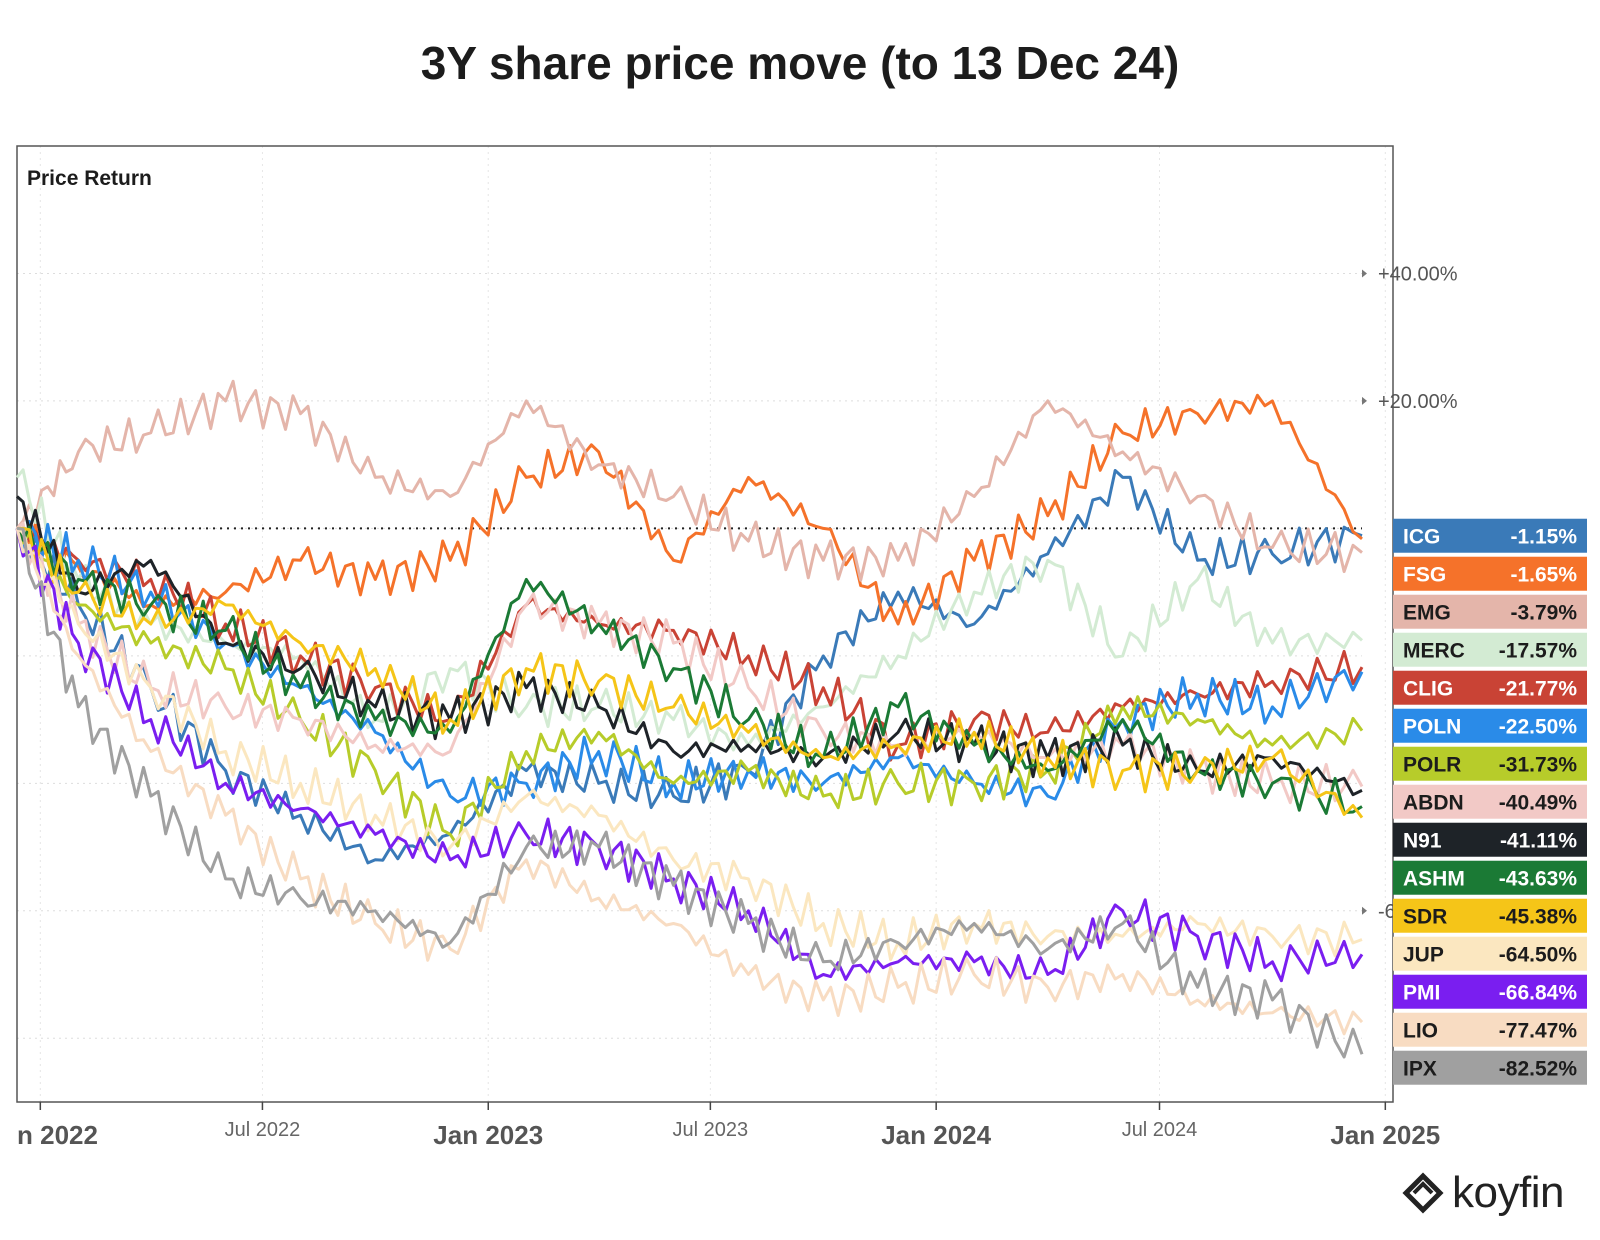 This screenshot has height=1240, width=1600. I want to click on legend-badge-value: -43.63%, so click(1538, 879).